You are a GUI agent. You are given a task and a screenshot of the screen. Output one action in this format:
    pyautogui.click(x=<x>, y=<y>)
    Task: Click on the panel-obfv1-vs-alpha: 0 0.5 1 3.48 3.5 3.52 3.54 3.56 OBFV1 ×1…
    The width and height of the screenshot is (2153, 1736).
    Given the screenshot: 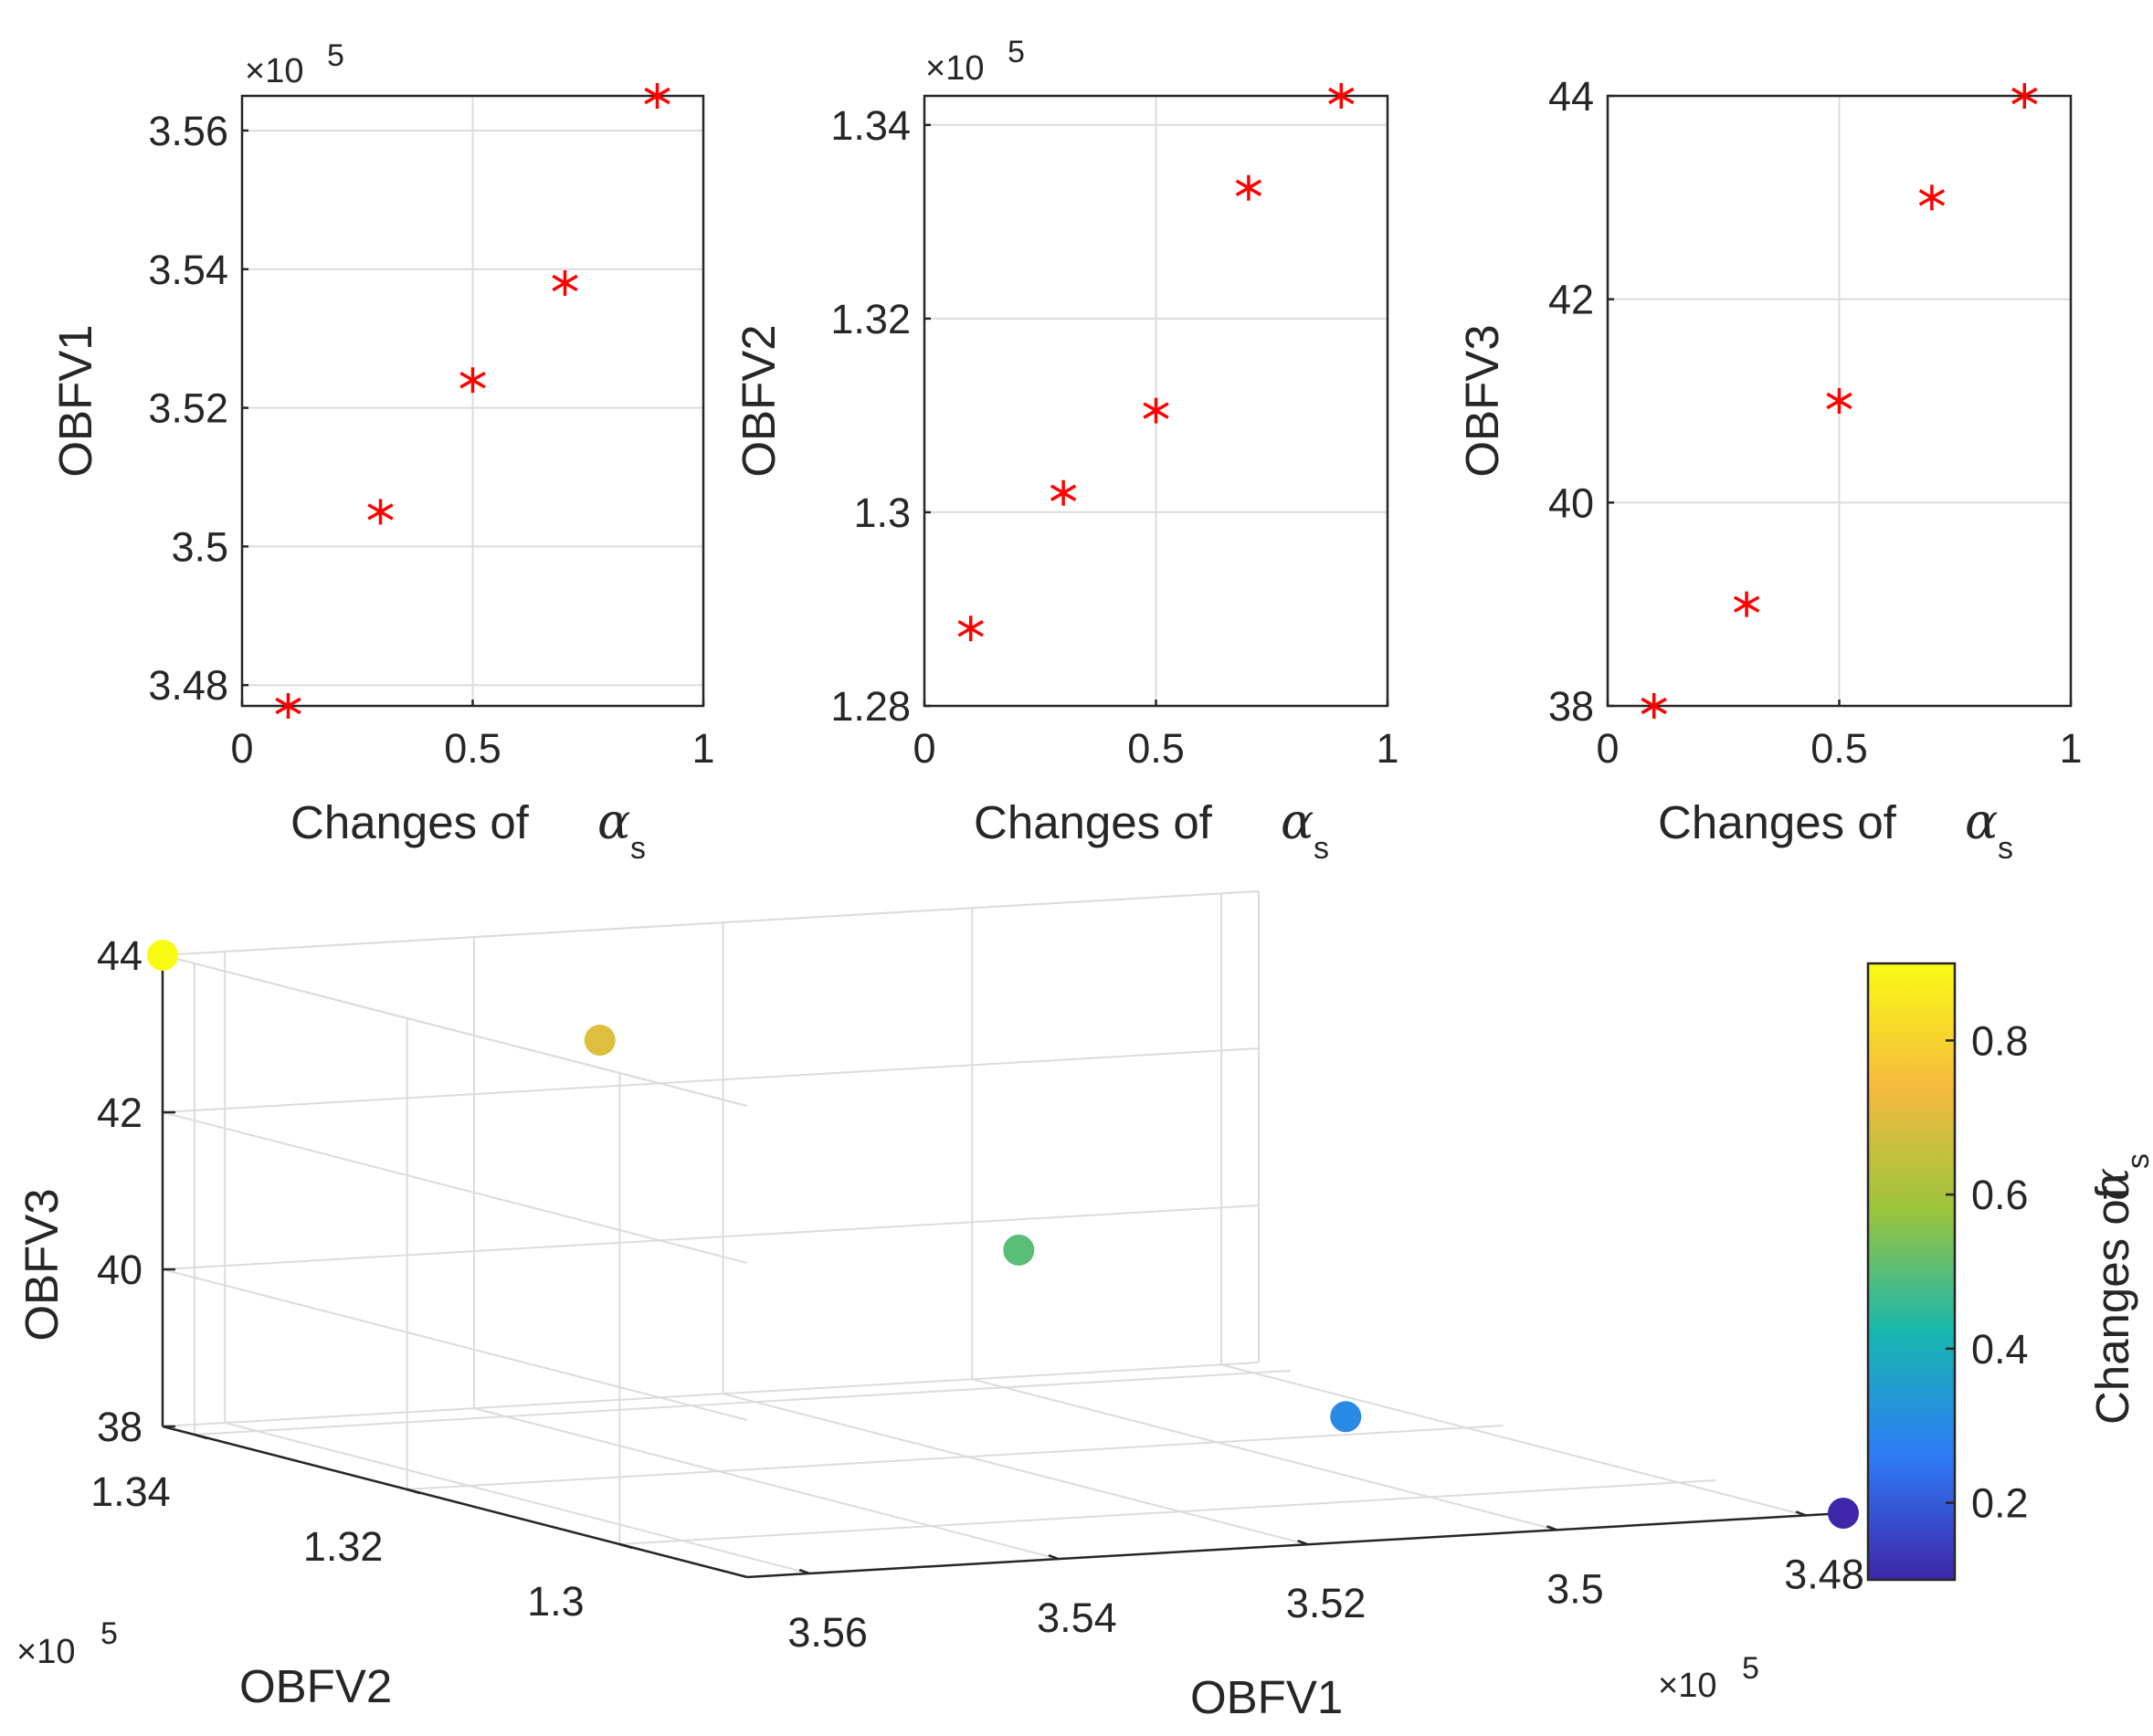 What is the action you would take?
    pyautogui.click(x=382, y=452)
    